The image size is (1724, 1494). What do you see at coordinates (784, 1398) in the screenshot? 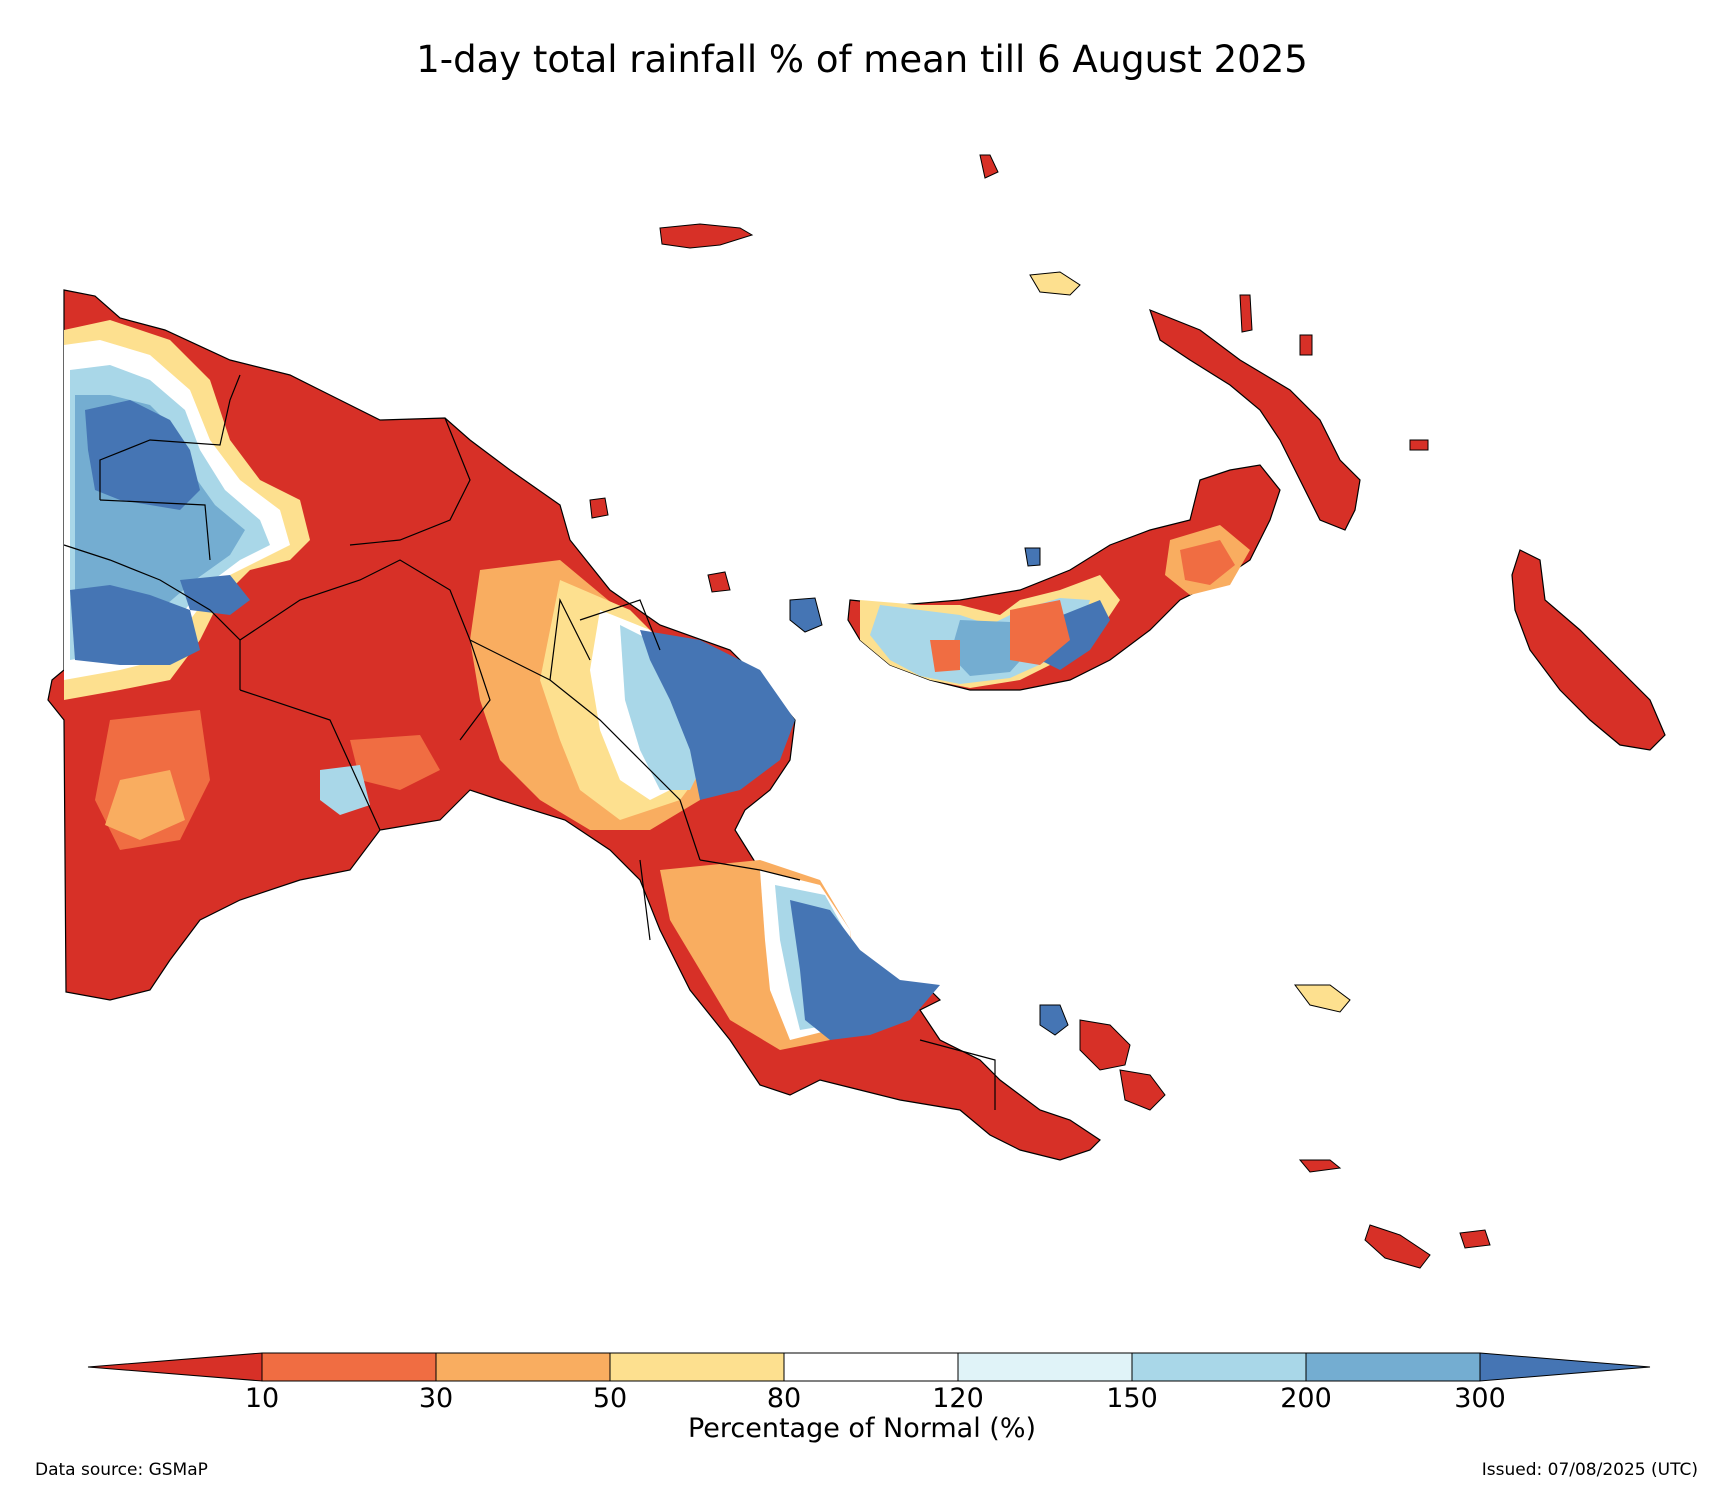
I see `colorbar-tick-label: 80` at bounding box center [784, 1398].